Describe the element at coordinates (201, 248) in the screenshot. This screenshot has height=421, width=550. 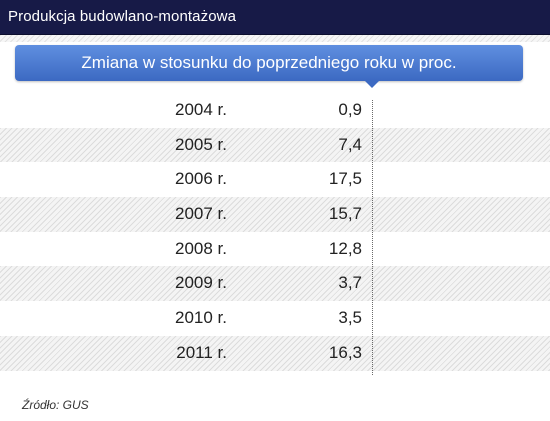
I see `row-year-label: 2008 r.` at that location.